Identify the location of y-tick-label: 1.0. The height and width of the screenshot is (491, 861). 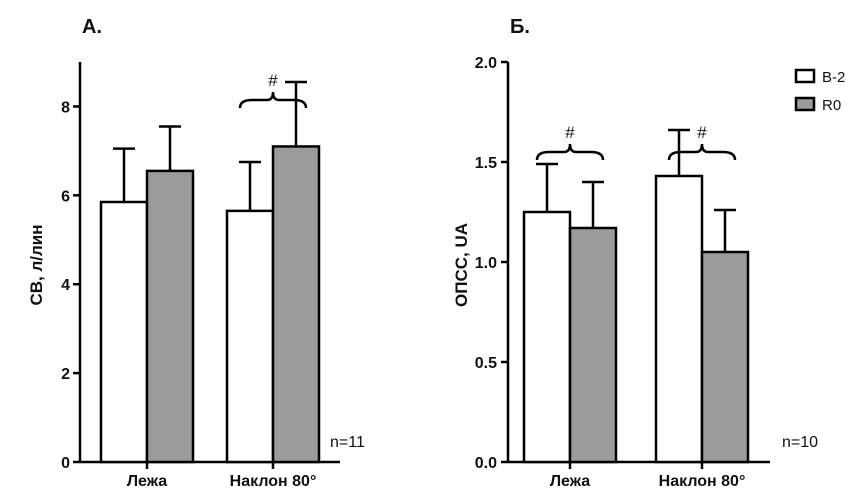
(486, 263).